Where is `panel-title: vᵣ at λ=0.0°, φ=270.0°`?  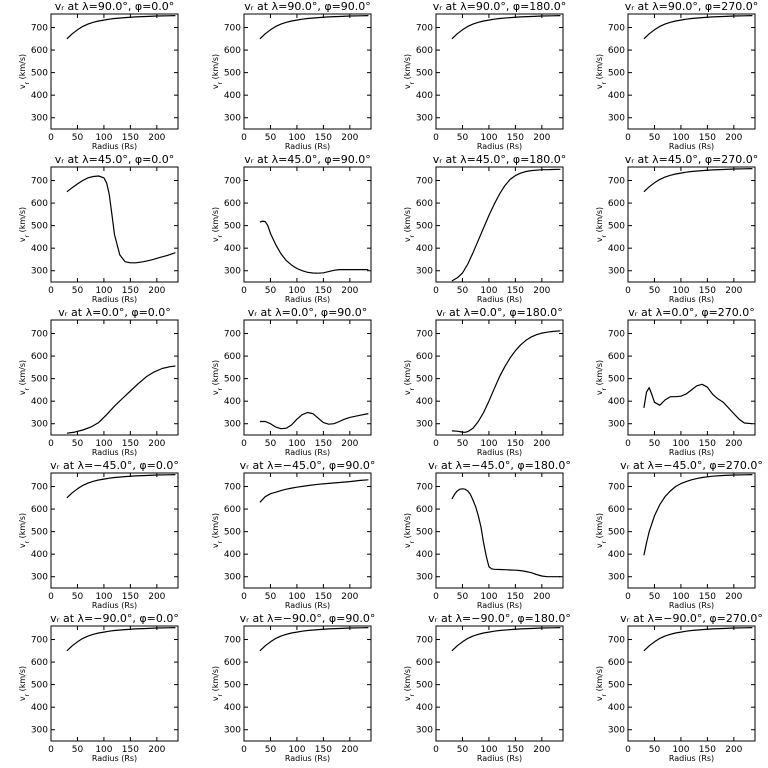
panel-title: vᵣ at λ=0.0°, φ=270.0° is located at coordinates (691, 312).